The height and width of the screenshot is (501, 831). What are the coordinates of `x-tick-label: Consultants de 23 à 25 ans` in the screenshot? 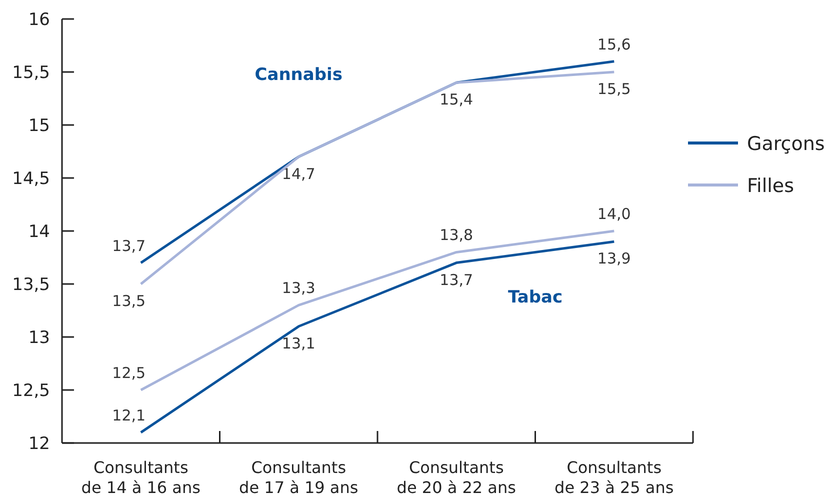 It's located at (614, 477).